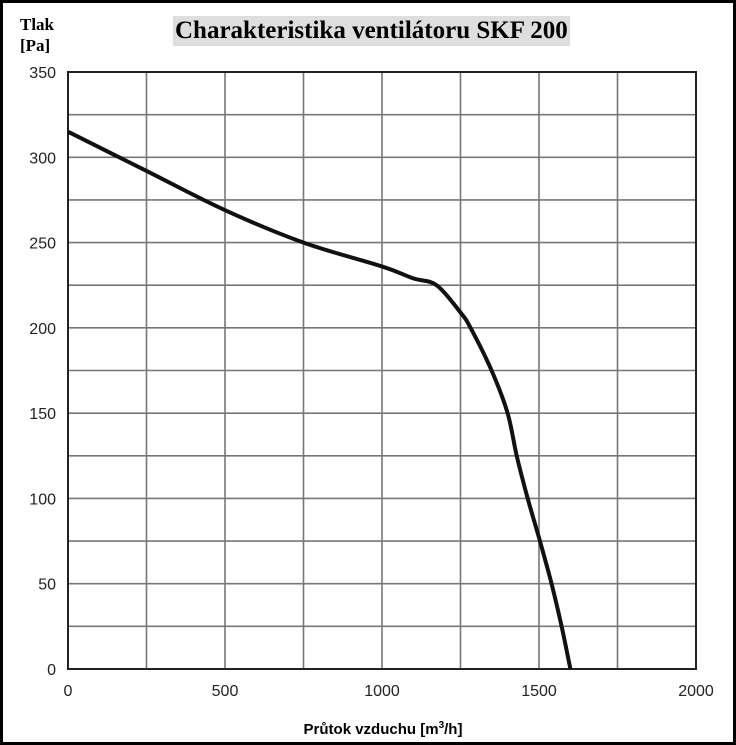 This screenshot has height=745, width=736. What do you see at coordinates (42, 158) in the screenshot?
I see `y-tick-label: 300` at bounding box center [42, 158].